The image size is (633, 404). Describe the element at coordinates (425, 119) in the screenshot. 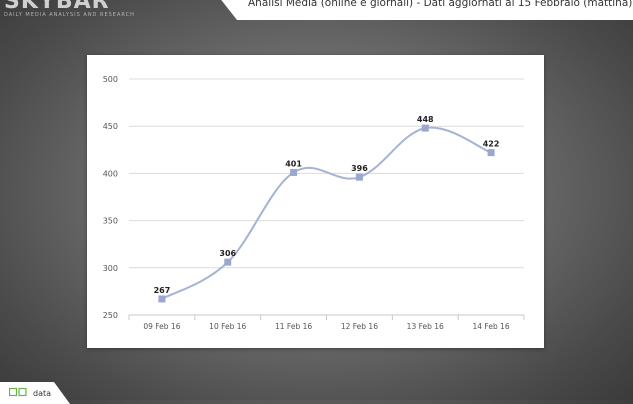

I see `data-label: 448` at that location.